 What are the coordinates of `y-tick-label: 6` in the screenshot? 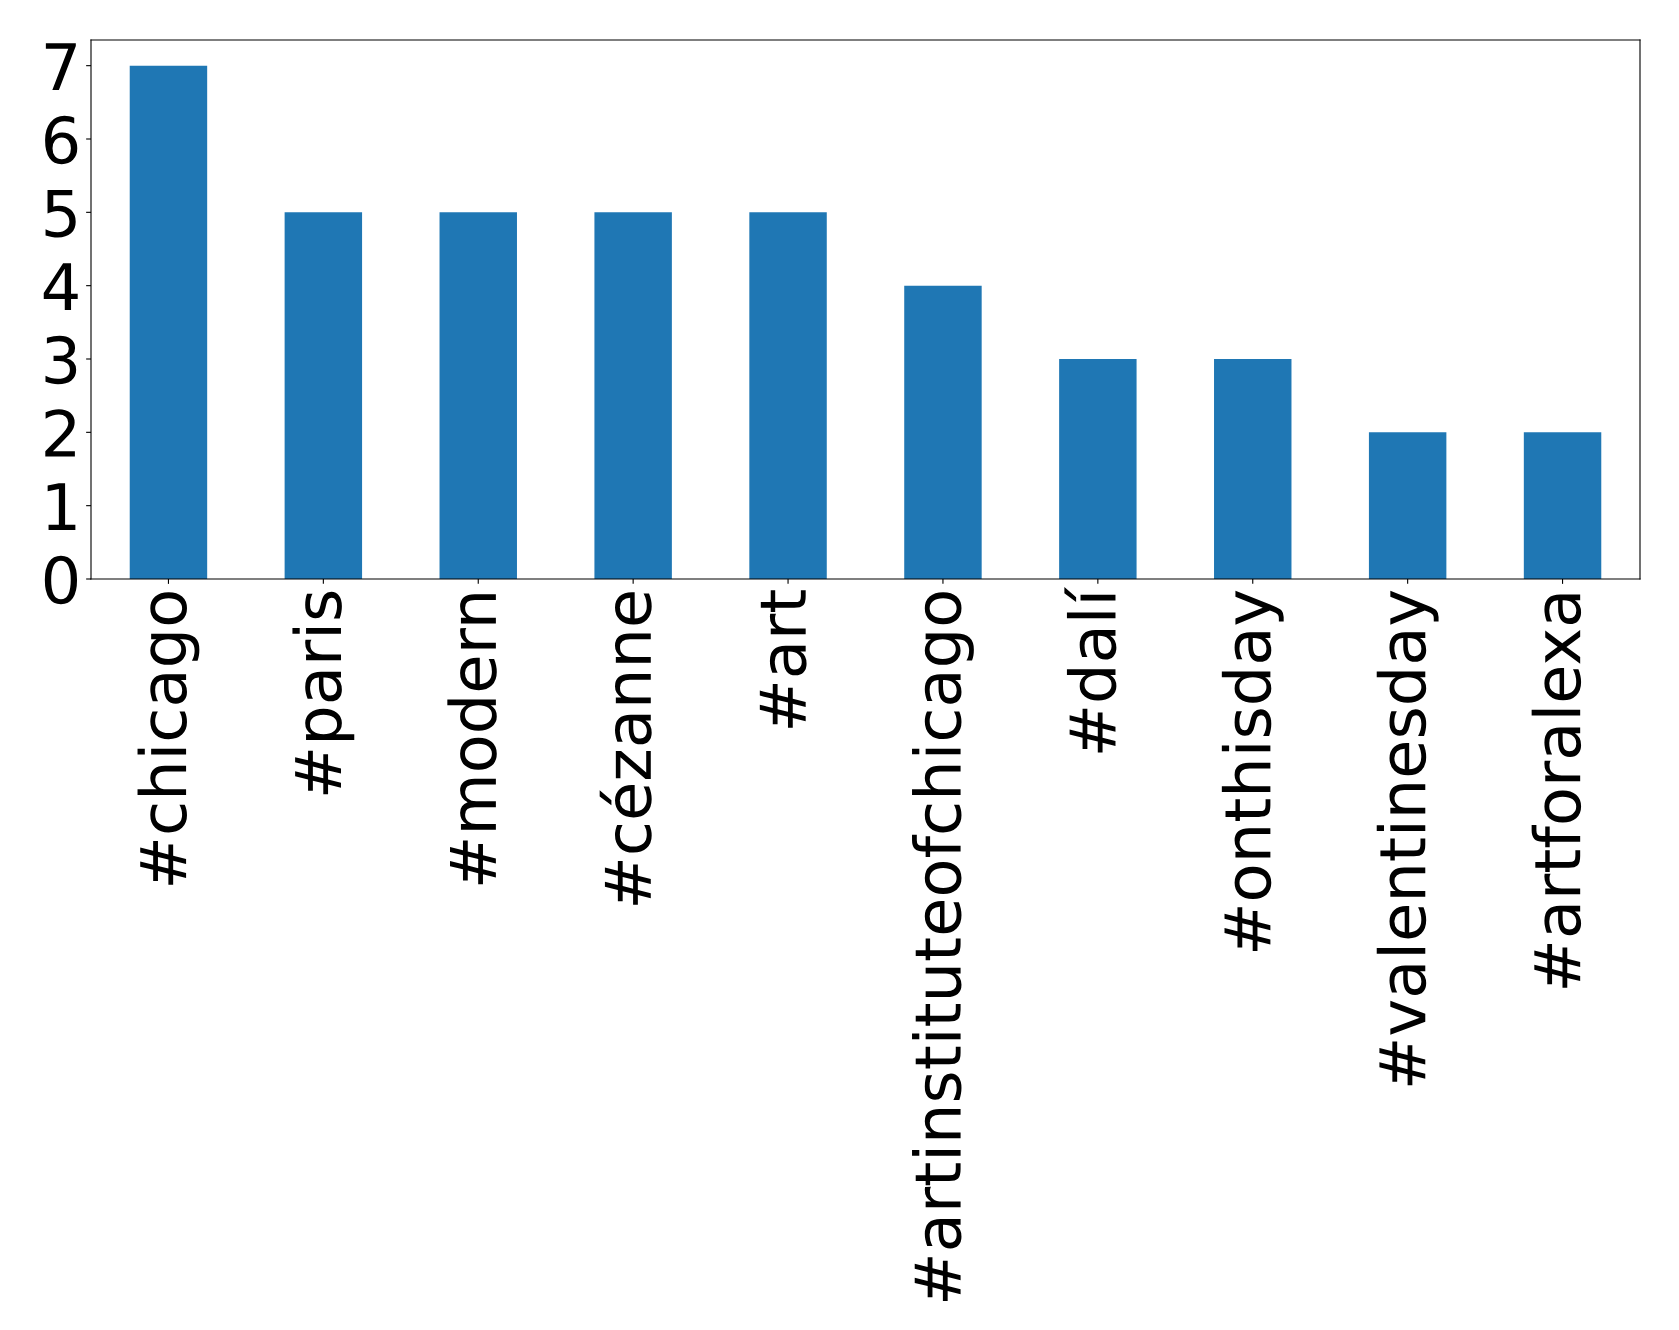 It's located at (61, 140).